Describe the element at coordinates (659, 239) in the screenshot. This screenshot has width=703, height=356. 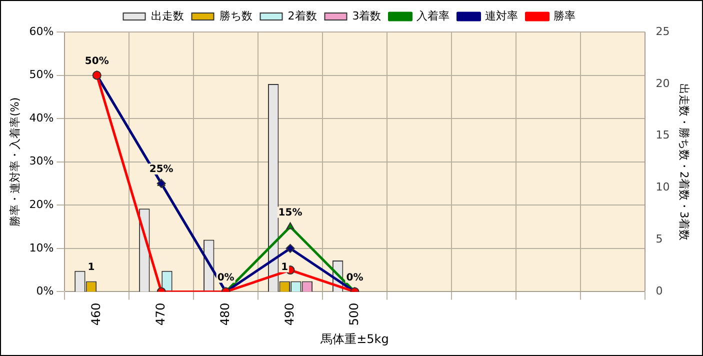
I see `y2-tick-label: 5` at that location.